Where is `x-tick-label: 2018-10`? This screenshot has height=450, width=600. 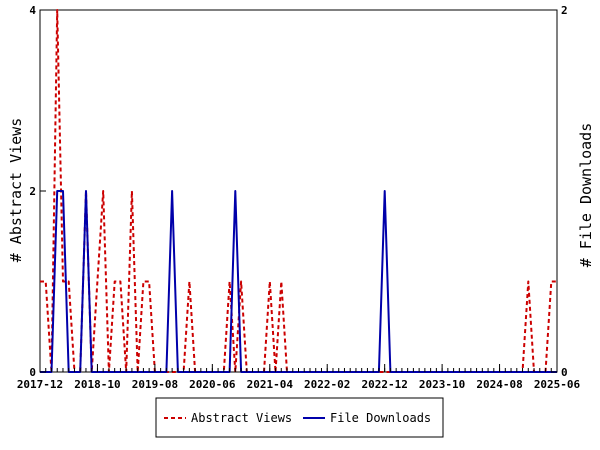
x-tick-label: 2018-10 is located at coordinates (97, 384).